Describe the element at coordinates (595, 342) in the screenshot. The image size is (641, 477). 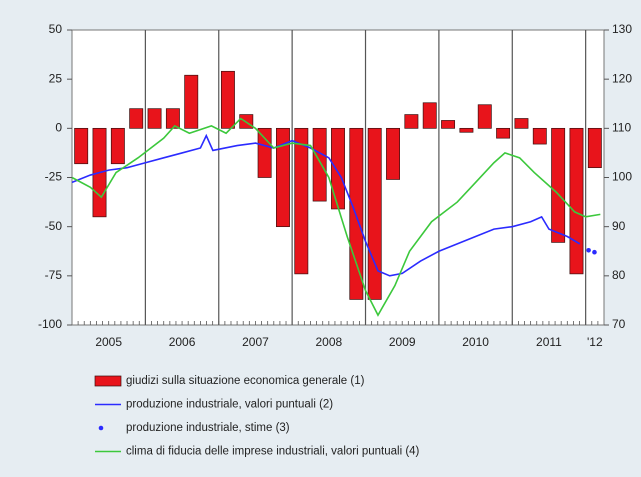
I see `x-tick-label: '12` at that location.